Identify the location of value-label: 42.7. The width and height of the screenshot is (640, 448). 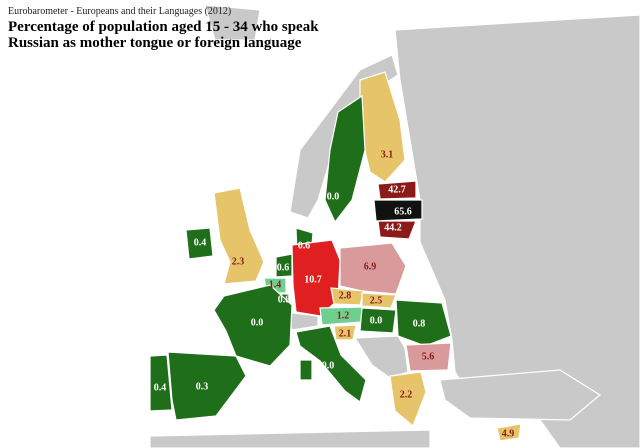
(397, 189).